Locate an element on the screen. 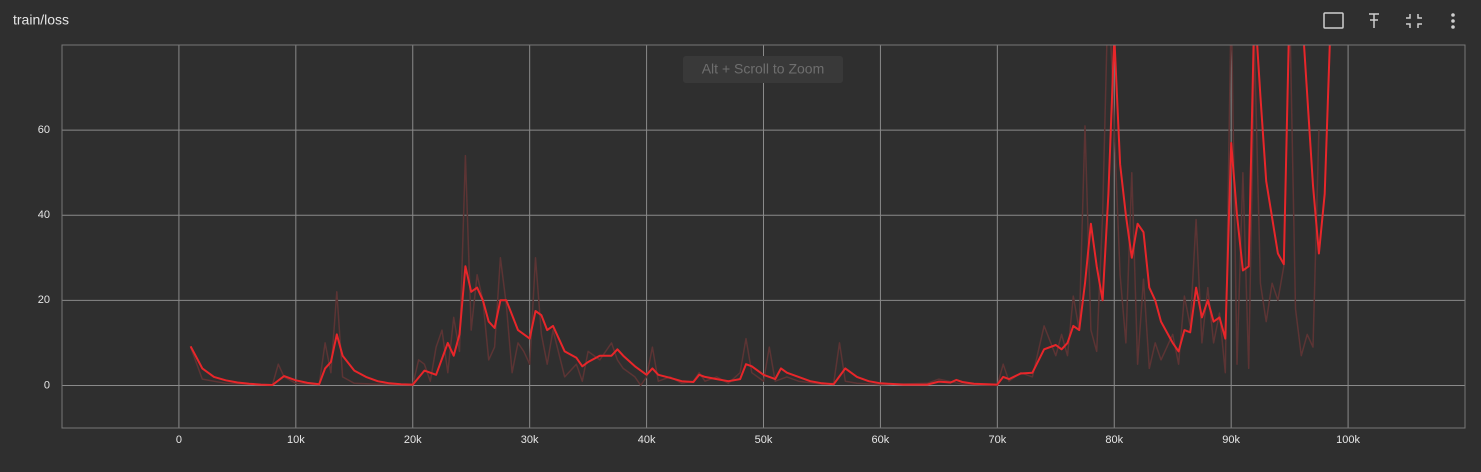  fit-button is located at coordinates (1333, 20).